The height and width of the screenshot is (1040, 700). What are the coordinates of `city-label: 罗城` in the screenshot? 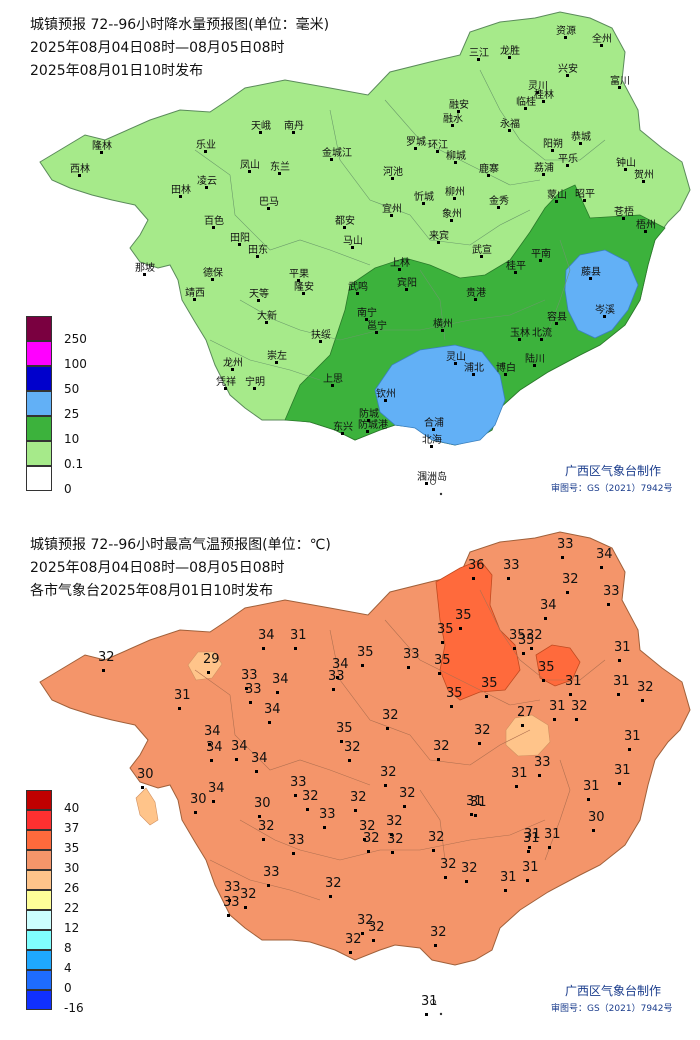 It's located at (416, 142).